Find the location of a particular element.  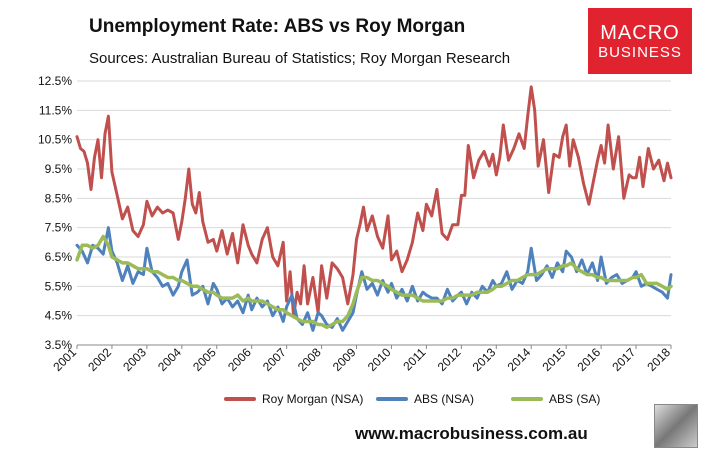

x-tick-label: 2014 is located at coordinates (519, 359).